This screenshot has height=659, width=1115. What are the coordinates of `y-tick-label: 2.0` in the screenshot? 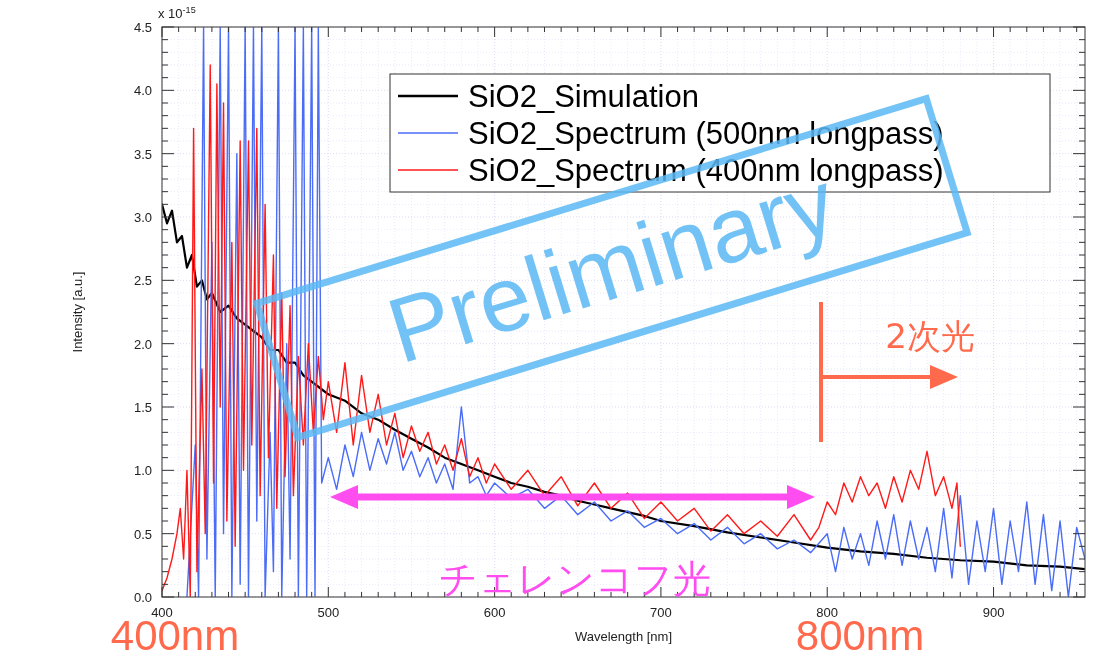 It's located at (142, 344).